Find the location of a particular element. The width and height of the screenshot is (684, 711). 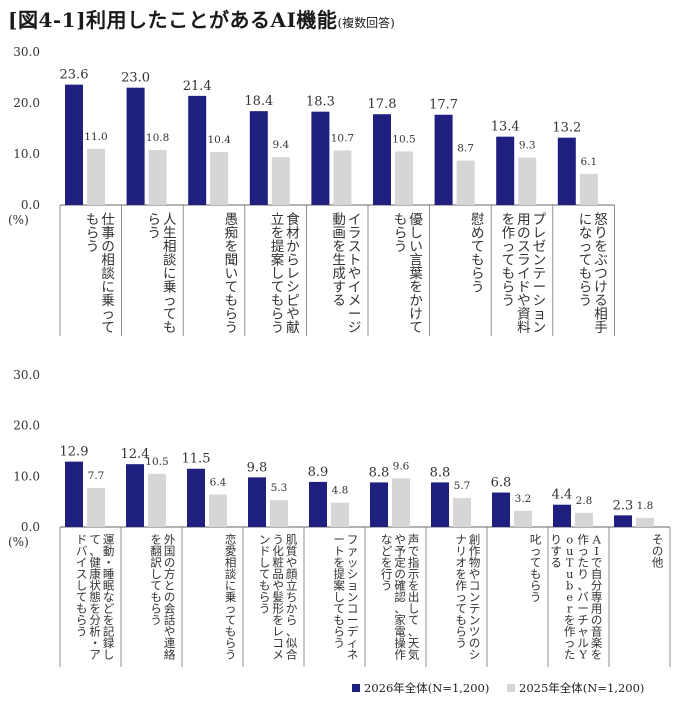

panel1-value-label-2026: 23.6 is located at coordinates (74, 75).